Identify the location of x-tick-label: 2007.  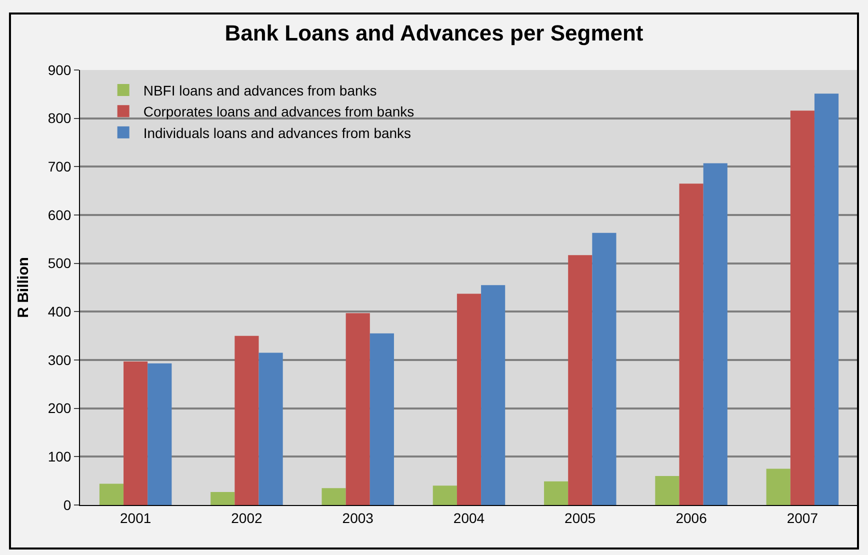
(802, 518).